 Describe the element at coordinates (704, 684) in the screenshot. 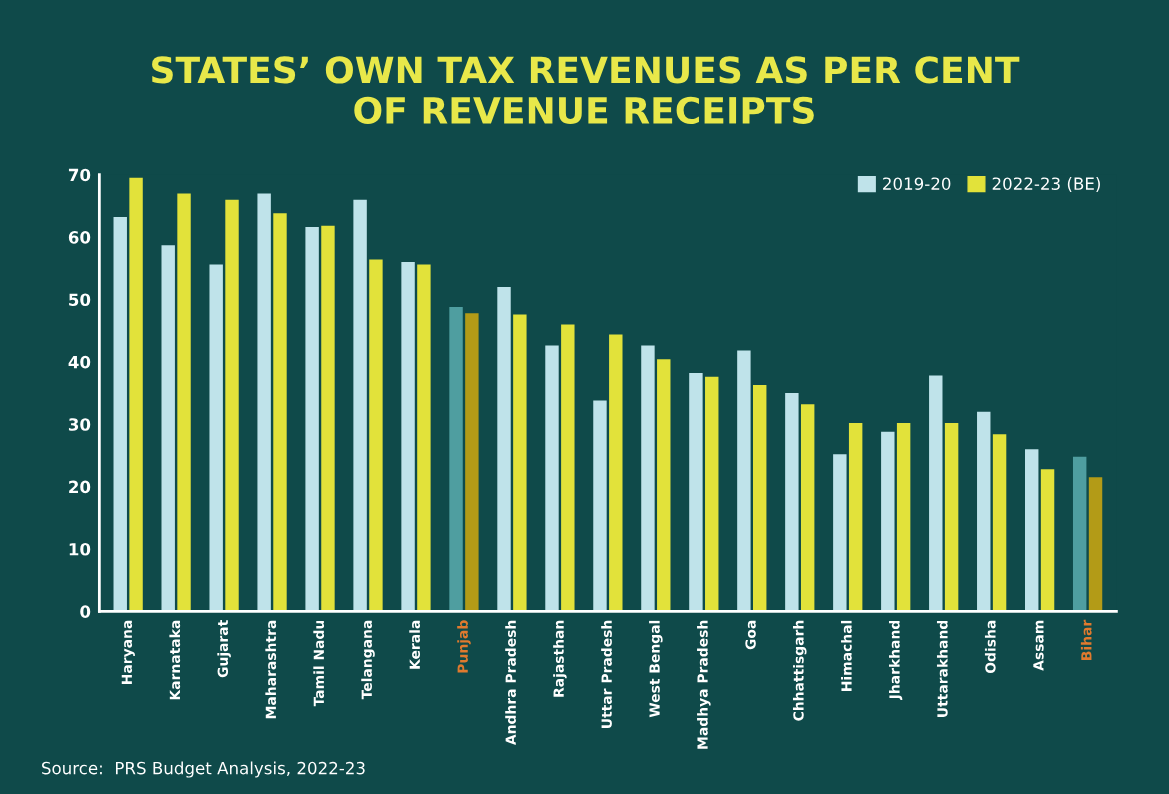

I see `x-tick-label: Madhya Pradesh` at that location.